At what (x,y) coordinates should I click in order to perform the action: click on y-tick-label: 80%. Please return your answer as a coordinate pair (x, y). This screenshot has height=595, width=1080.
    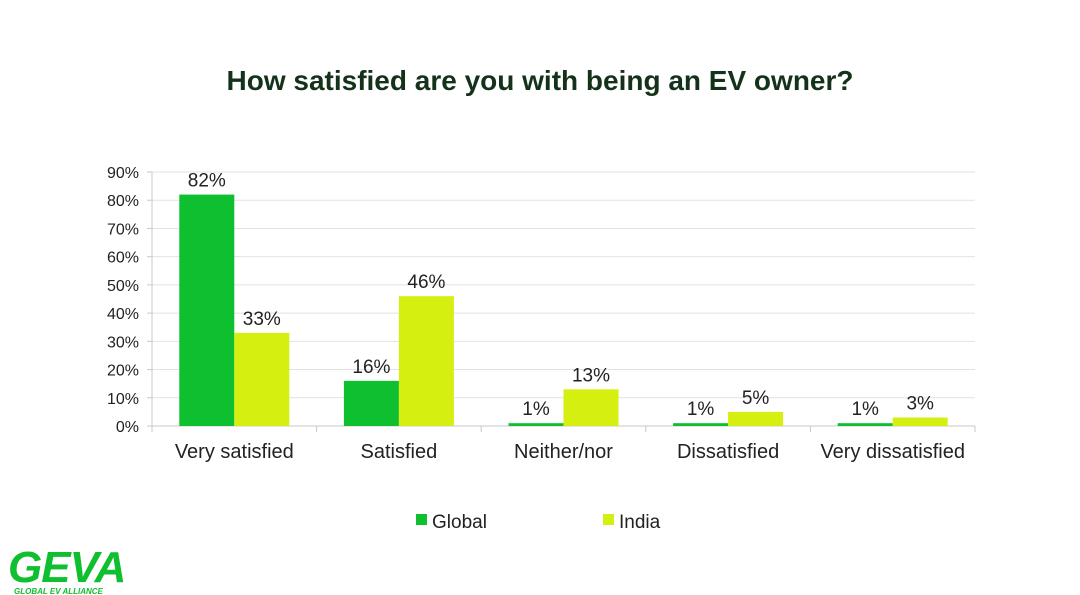
    Looking at the image, I should click on (123, 201).